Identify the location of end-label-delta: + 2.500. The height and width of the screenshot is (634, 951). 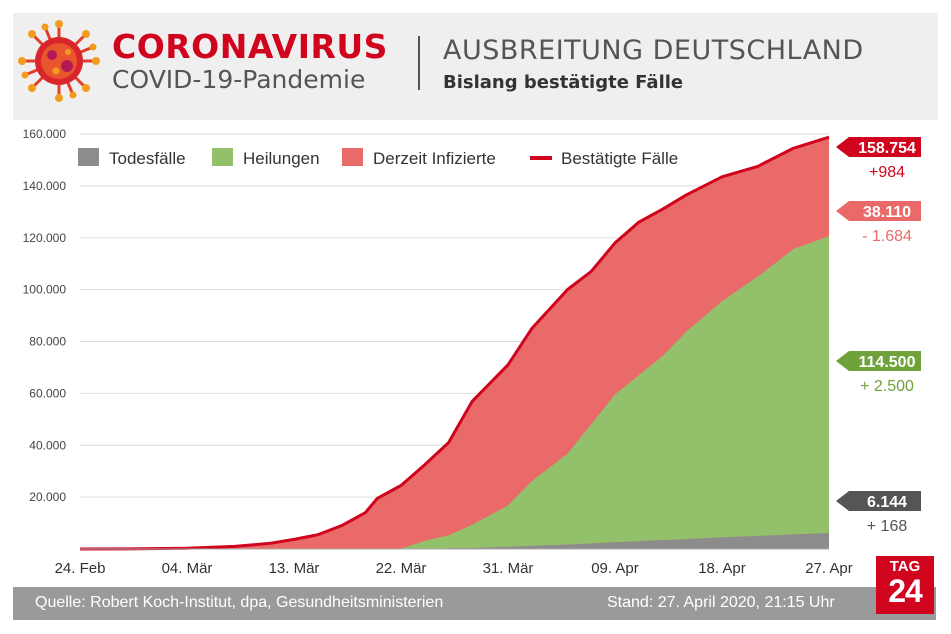
(887, 386).